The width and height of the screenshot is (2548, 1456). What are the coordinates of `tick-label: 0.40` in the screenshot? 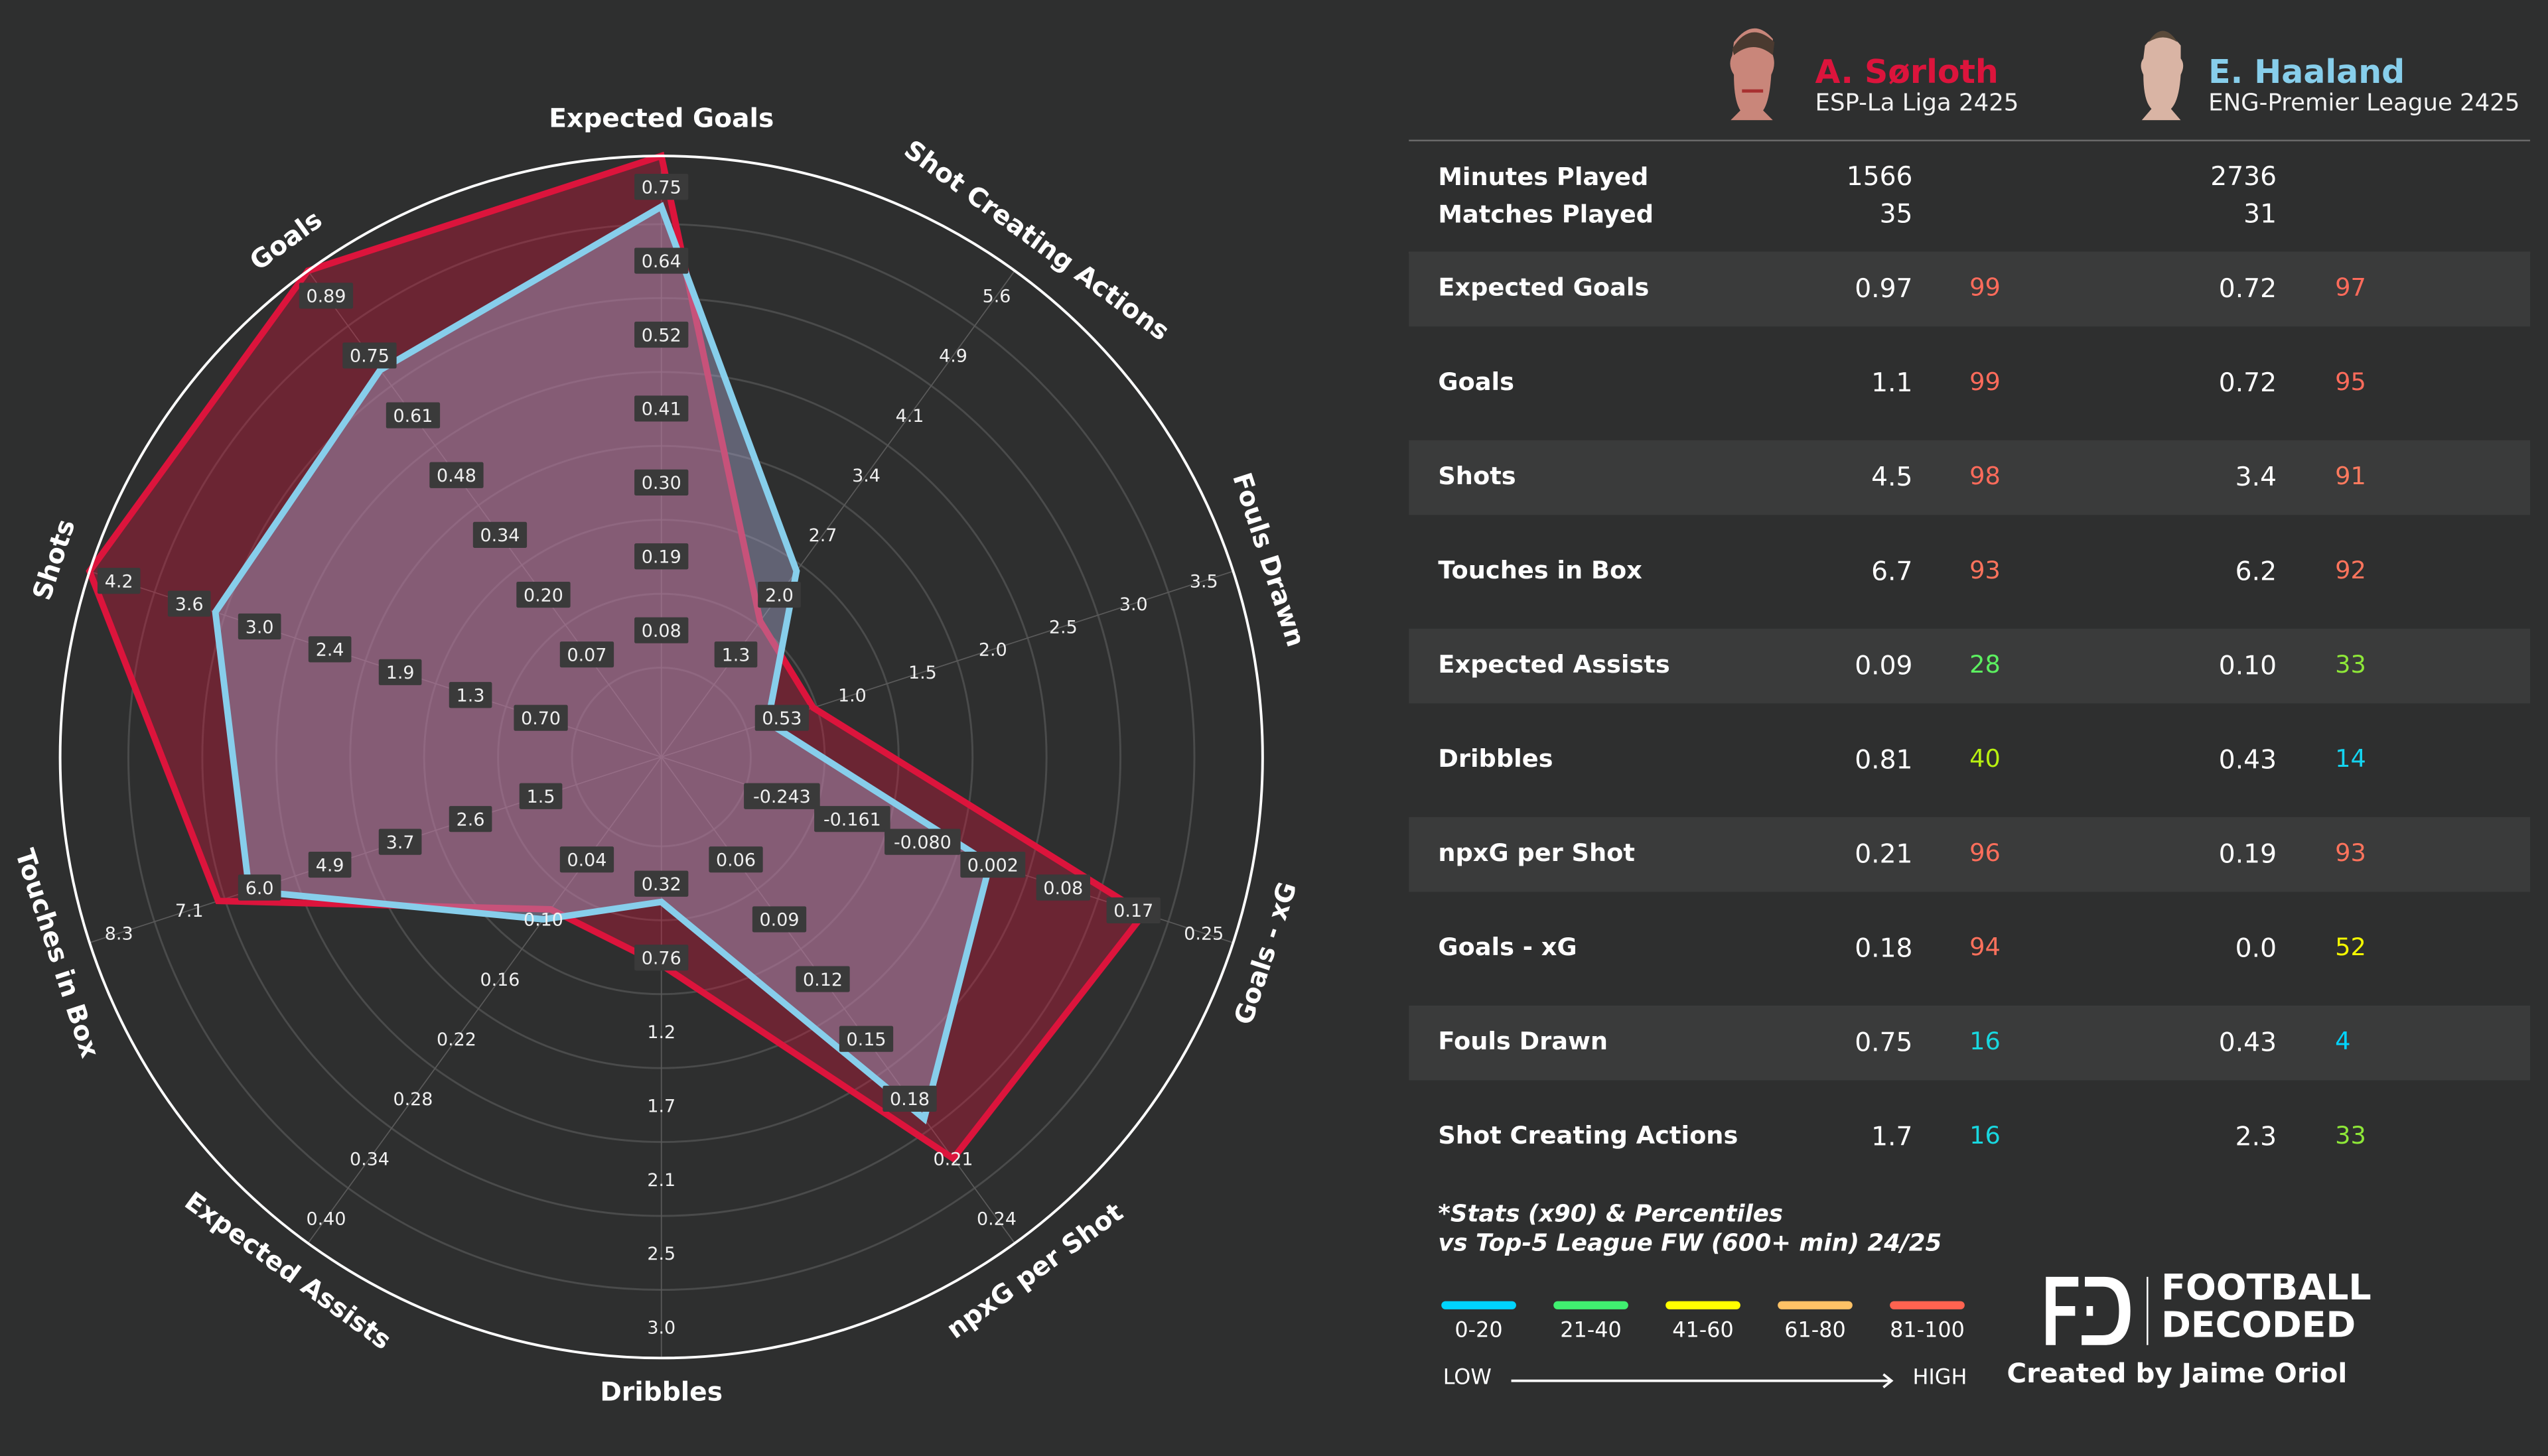 It's located at (327, 1219).